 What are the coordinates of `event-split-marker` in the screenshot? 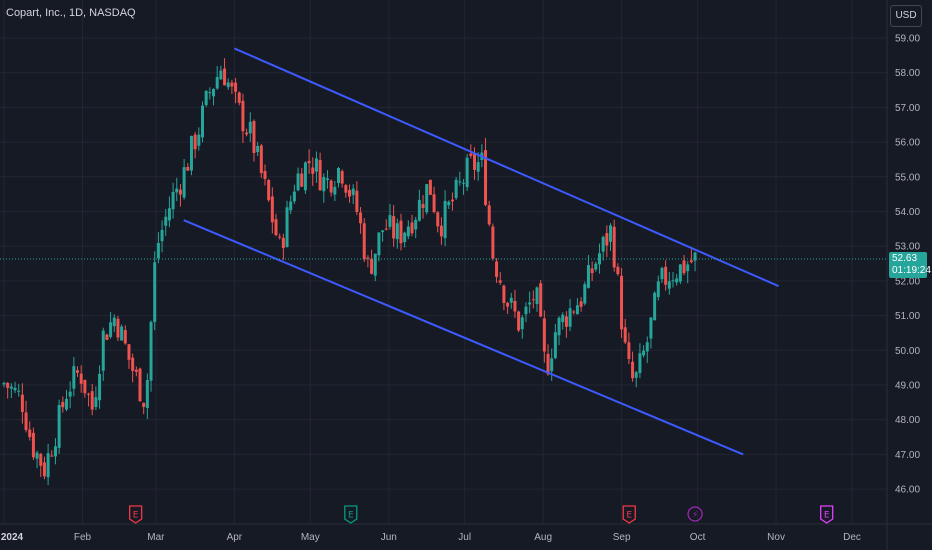 It's located at (695, 514).